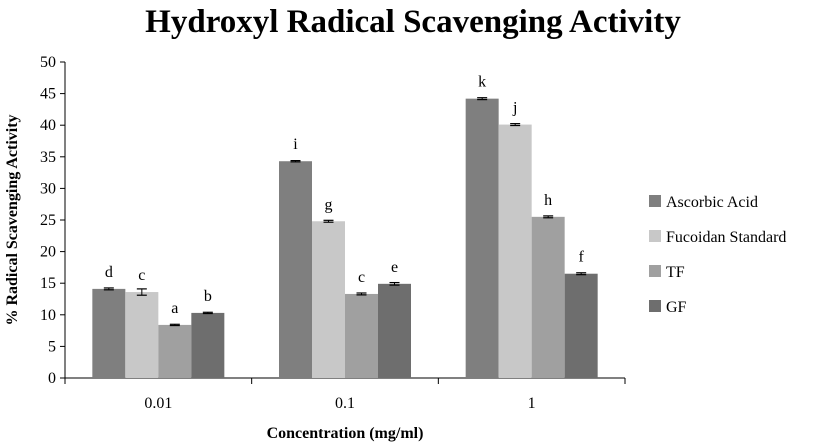 The image size is (827, 444). Describe the element at coordinates (329, 204) in the screenshot. I see `bar-label: g` at that location.